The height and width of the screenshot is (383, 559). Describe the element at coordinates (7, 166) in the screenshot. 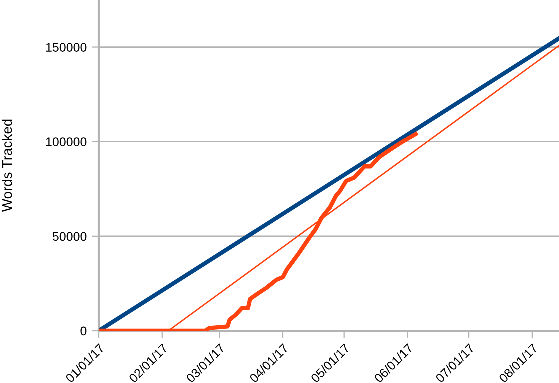

I see `y-axis-title: Words Tracked` at that location.